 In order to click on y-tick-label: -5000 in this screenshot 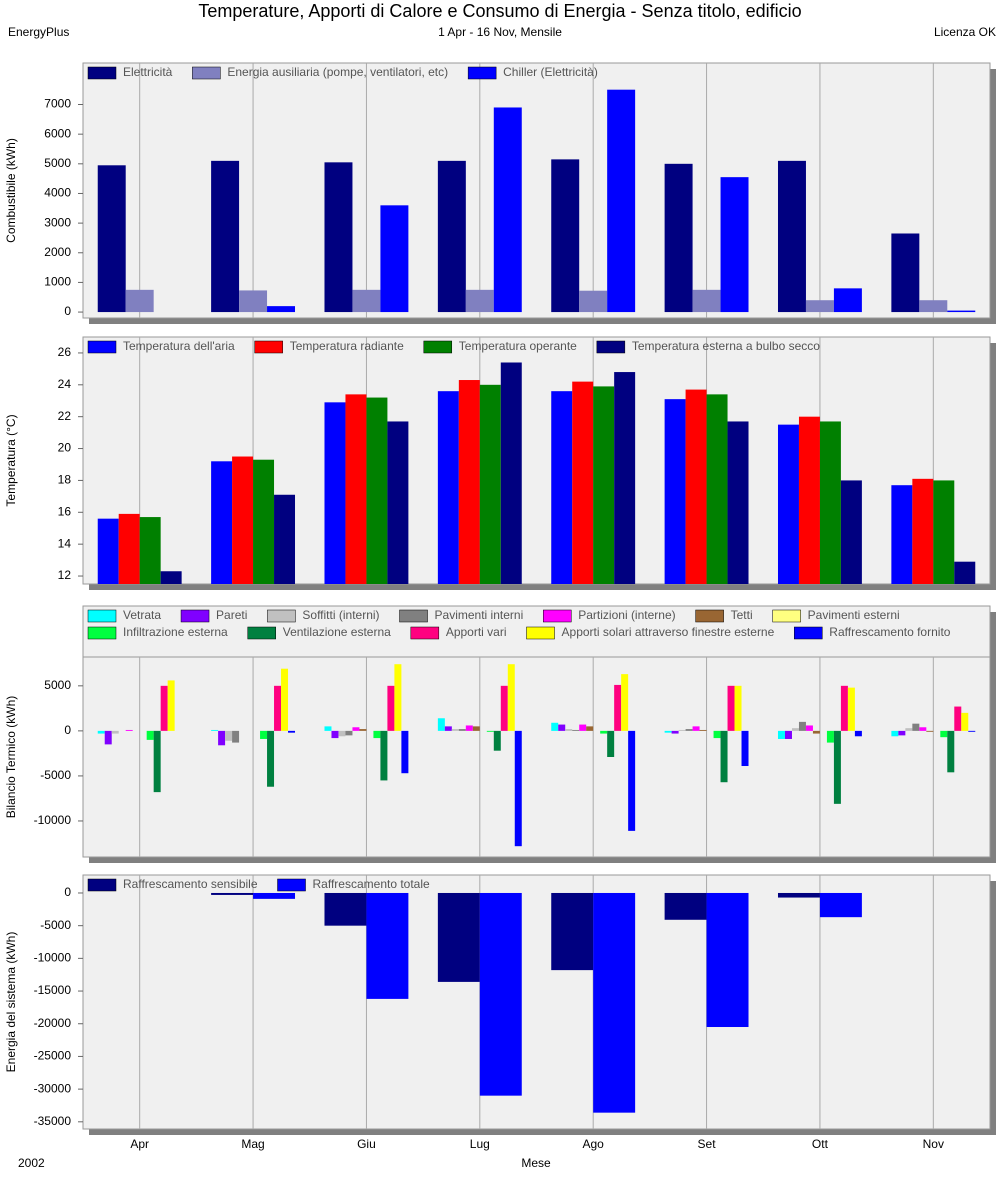, I will do `click(55, 775)`.